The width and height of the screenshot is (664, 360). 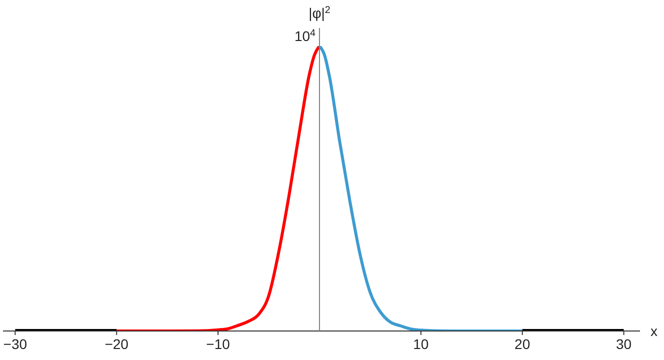 I want to click on x-tick-label: −20, so click(x=116, y=344).